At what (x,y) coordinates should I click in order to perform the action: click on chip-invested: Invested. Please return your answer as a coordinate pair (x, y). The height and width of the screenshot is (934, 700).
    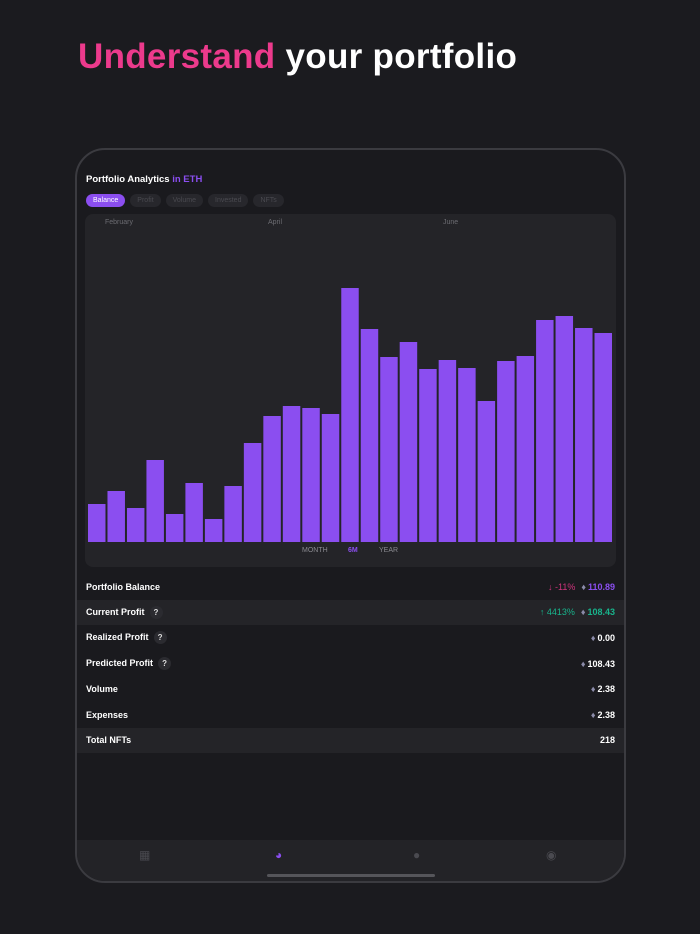
    Looking at the image, I should click on (228, 200).